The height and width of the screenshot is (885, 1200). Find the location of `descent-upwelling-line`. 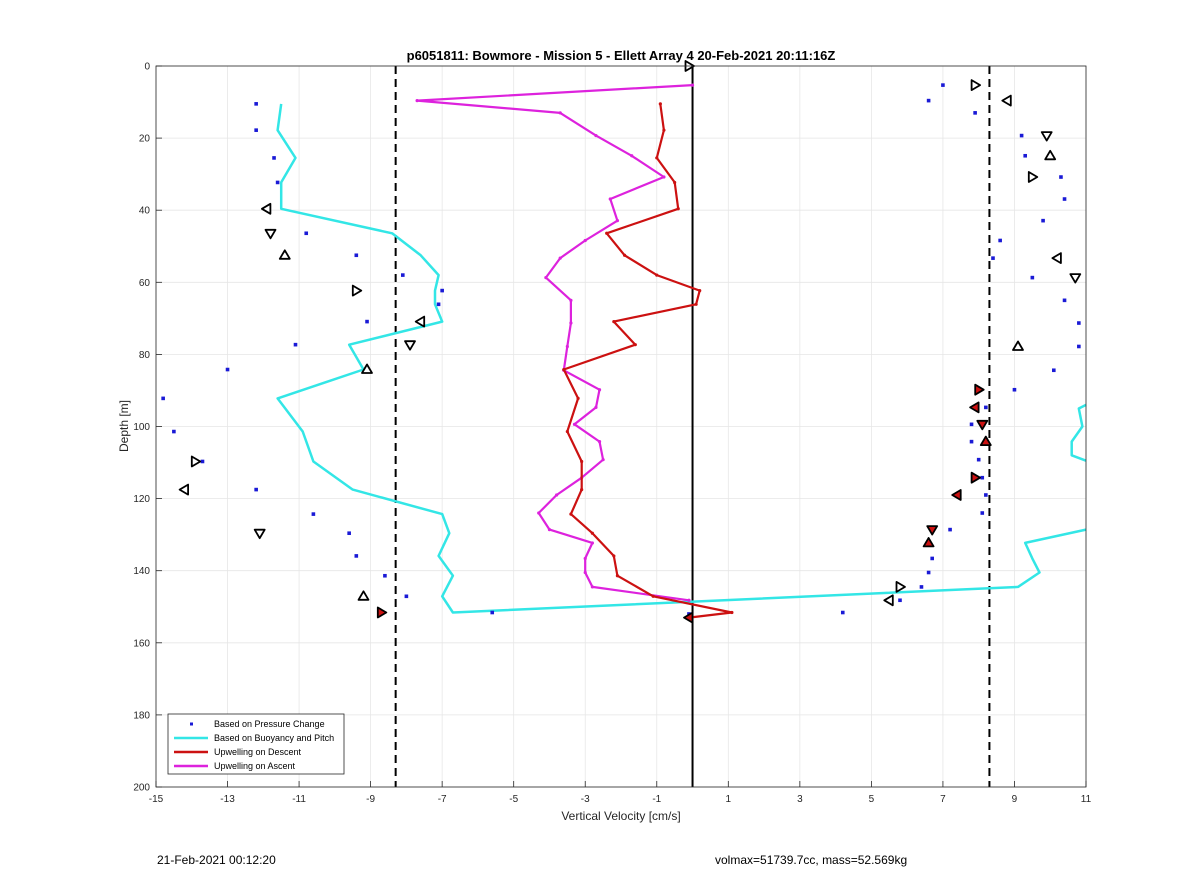

descent-upwelling-line is located at coordinates (648, 361).